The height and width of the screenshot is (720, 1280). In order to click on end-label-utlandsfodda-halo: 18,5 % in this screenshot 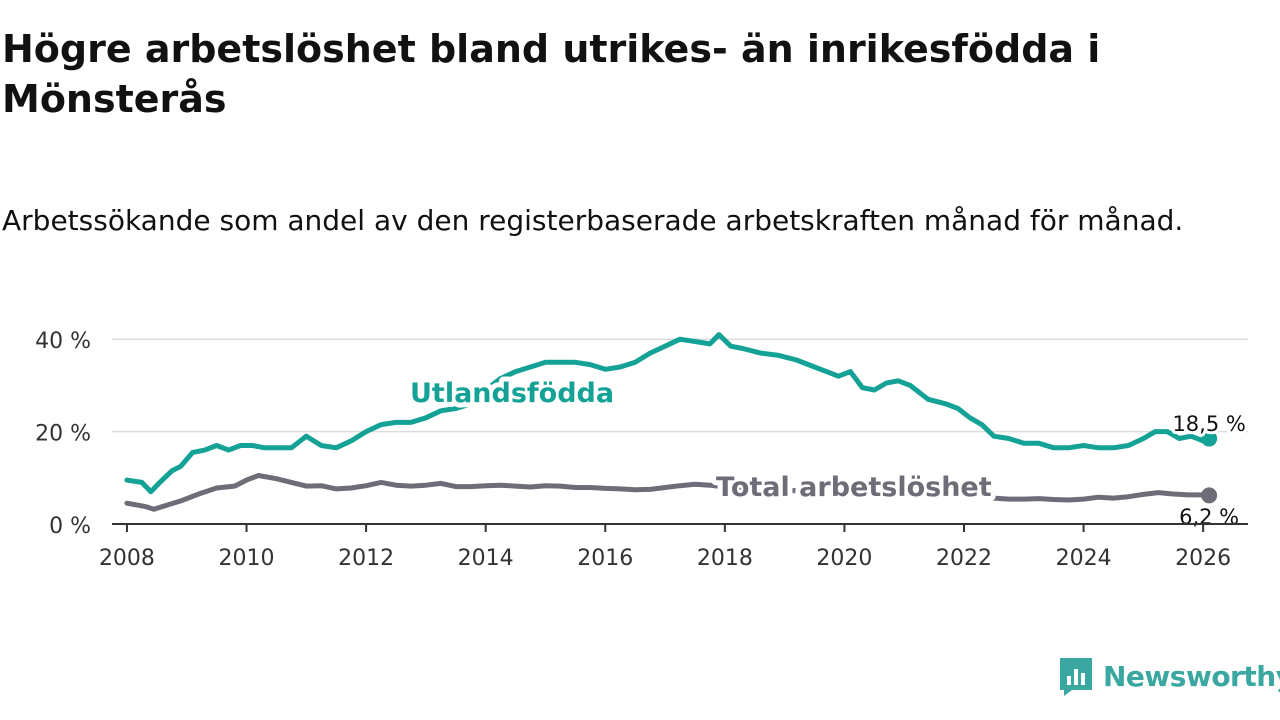, I will do `click(1208, 424)`.